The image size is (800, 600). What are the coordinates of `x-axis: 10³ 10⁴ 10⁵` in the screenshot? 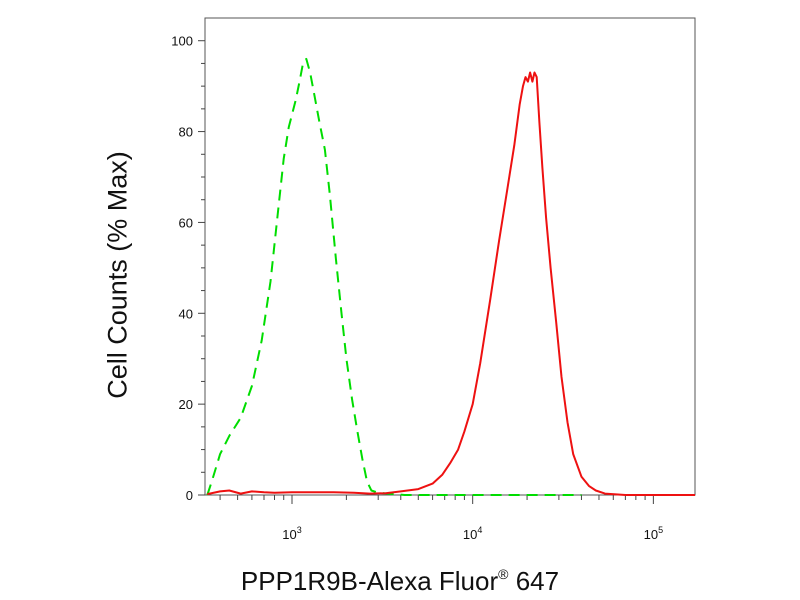 It's located at (441, 518).